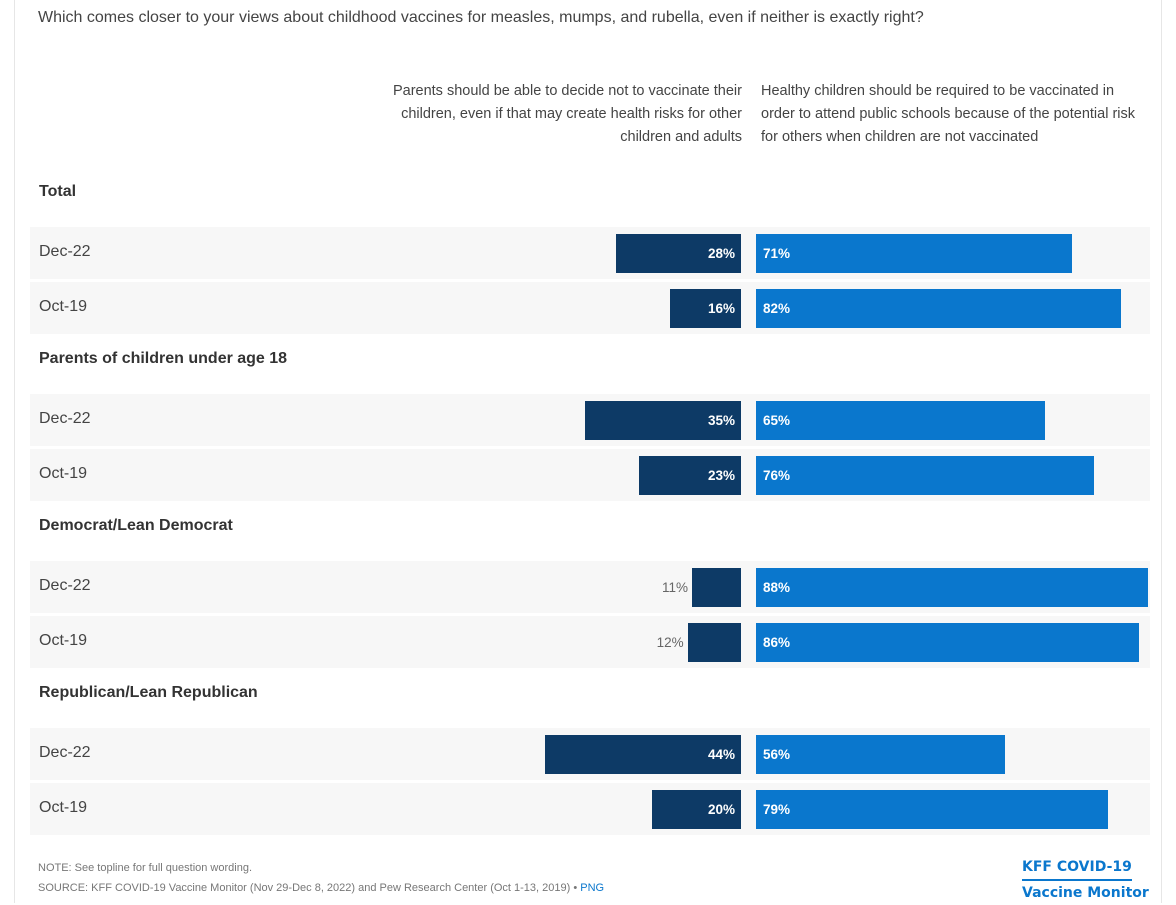 This screenshot has width=1176, height=905. I want to click on bar-left-value: 12%, so click(670, 642).